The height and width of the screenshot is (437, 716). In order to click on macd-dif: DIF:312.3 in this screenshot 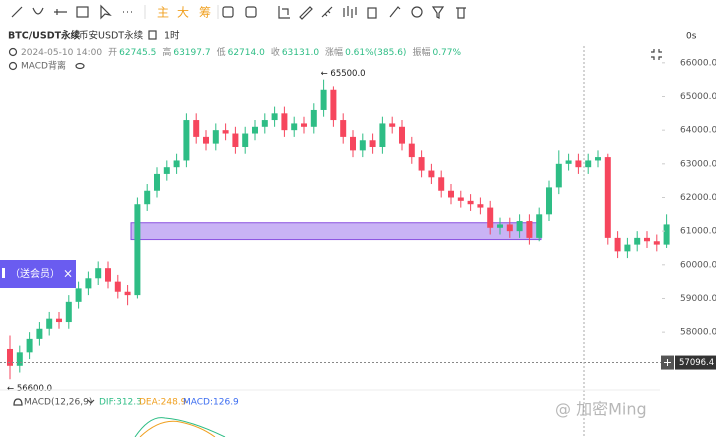, I will do `click(120, 403)`.